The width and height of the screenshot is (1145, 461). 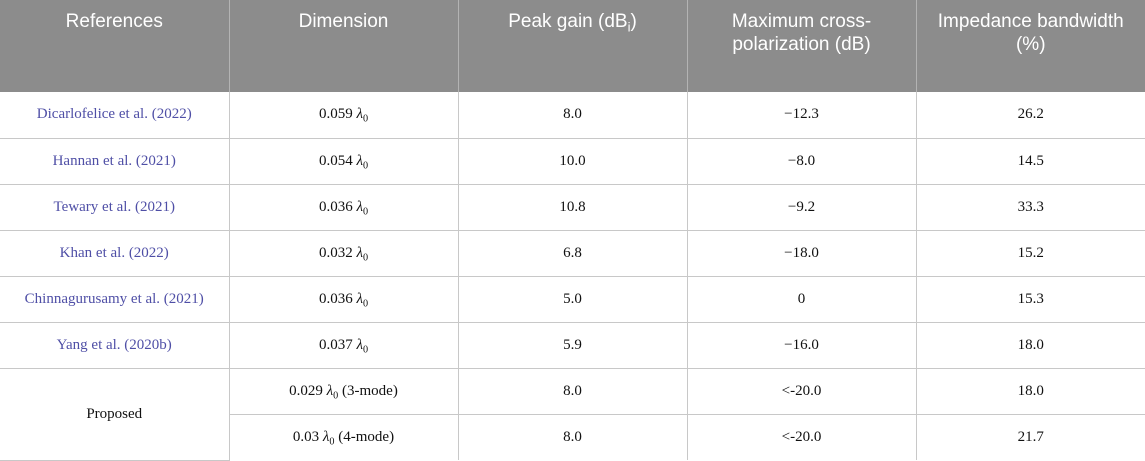 What do you see at coordinates (802, 161) in the screenshot?
I see `cross-pol-cell: −8.0` at bounding box center [802, 161].